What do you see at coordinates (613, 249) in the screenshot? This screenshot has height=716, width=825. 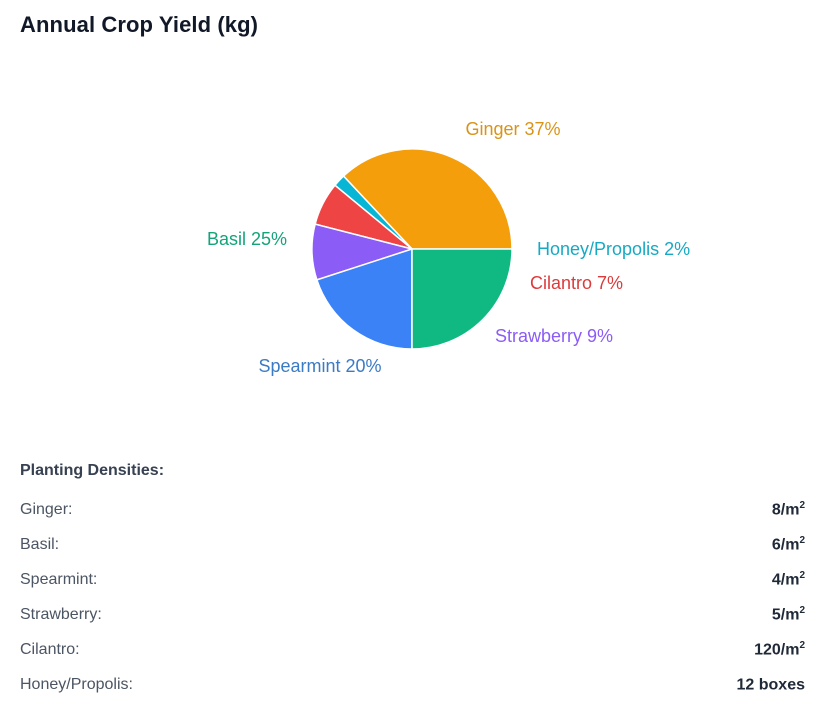 I see `pie-label-honey-propolis: Honey/Propolis 2%` at bounding box center [613, 249].